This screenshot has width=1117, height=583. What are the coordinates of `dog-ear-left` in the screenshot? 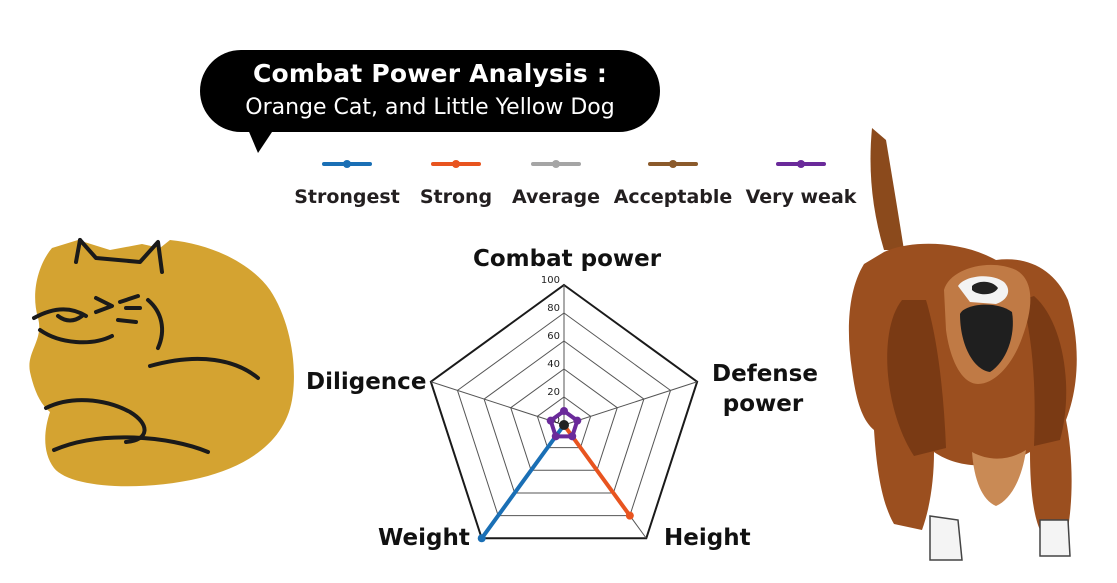 It's located at (916, 378).